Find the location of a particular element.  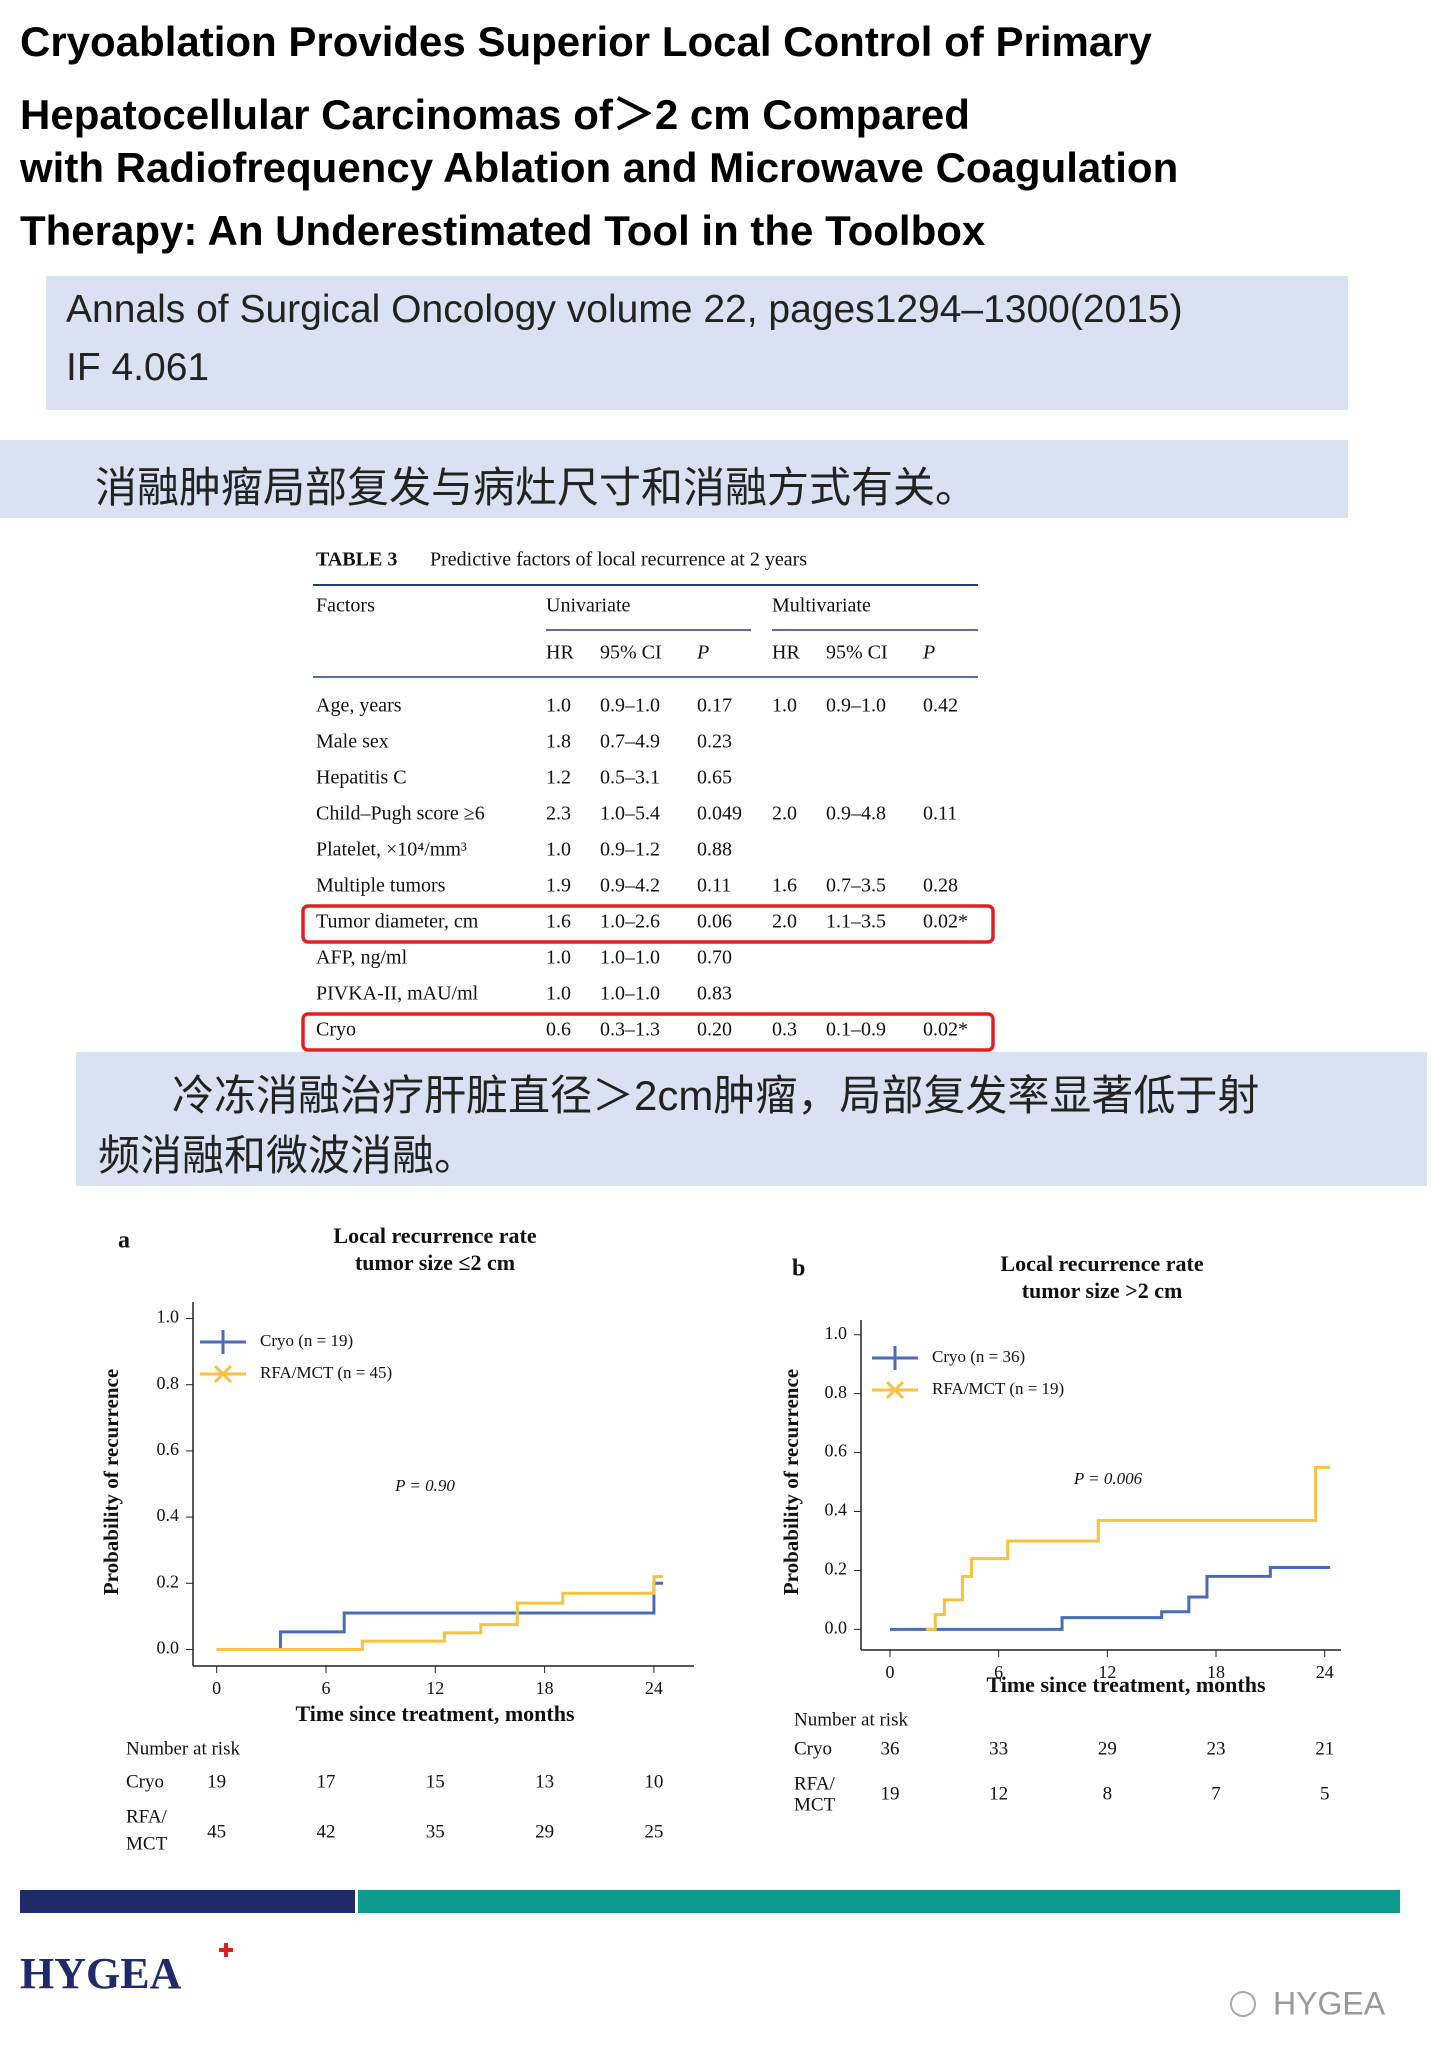

table-cell: 0.6 is located at coordinates (558, 1030).